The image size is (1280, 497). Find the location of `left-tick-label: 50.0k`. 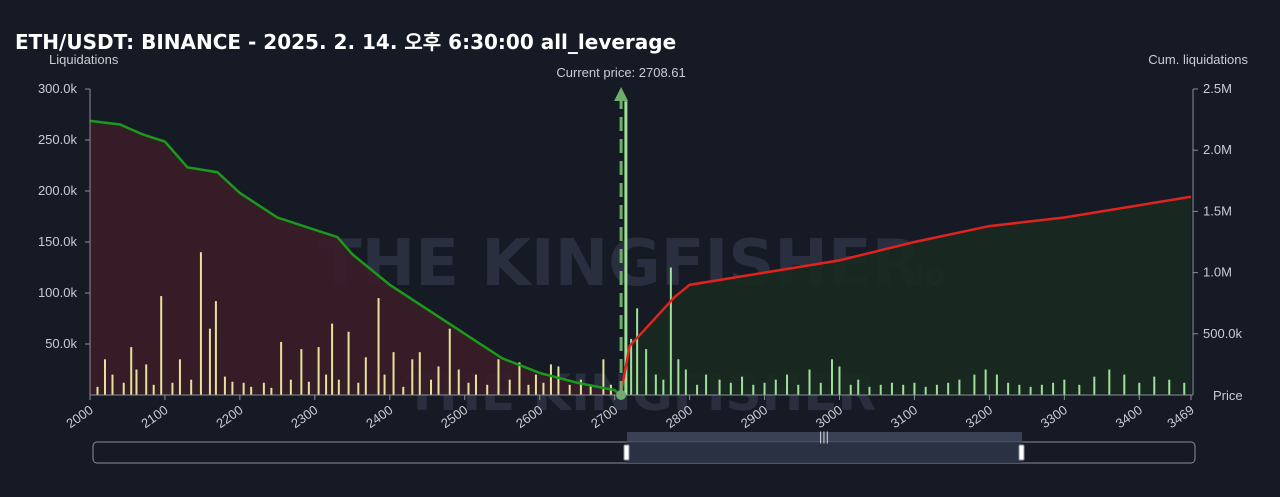

left-tick-label: 50.0k is located at coordinates (61, 343).